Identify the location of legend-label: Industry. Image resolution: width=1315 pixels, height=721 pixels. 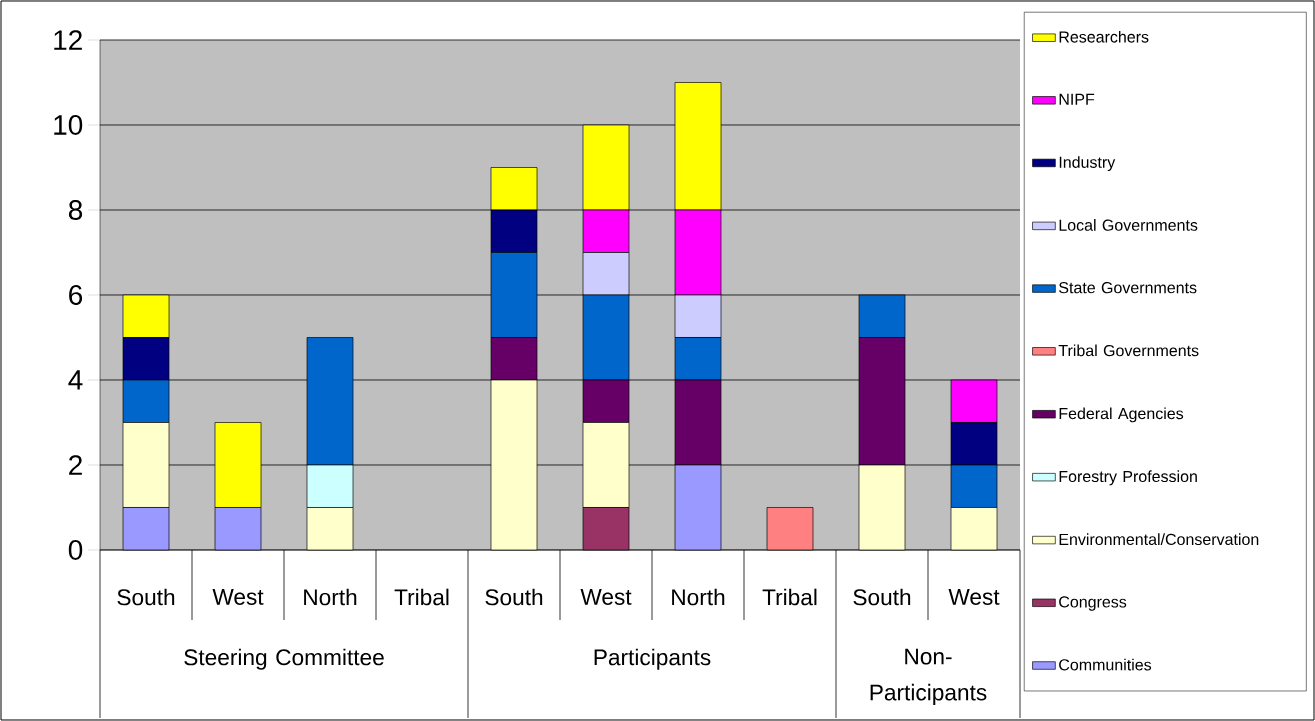
(1087, 164).